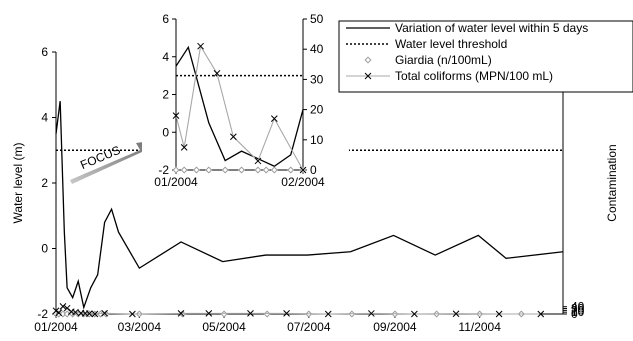  What do you see at coordinates (44, 52) in the screenshot?
I see `main-left-tick-label: 6` at bounding box center [44, 52].